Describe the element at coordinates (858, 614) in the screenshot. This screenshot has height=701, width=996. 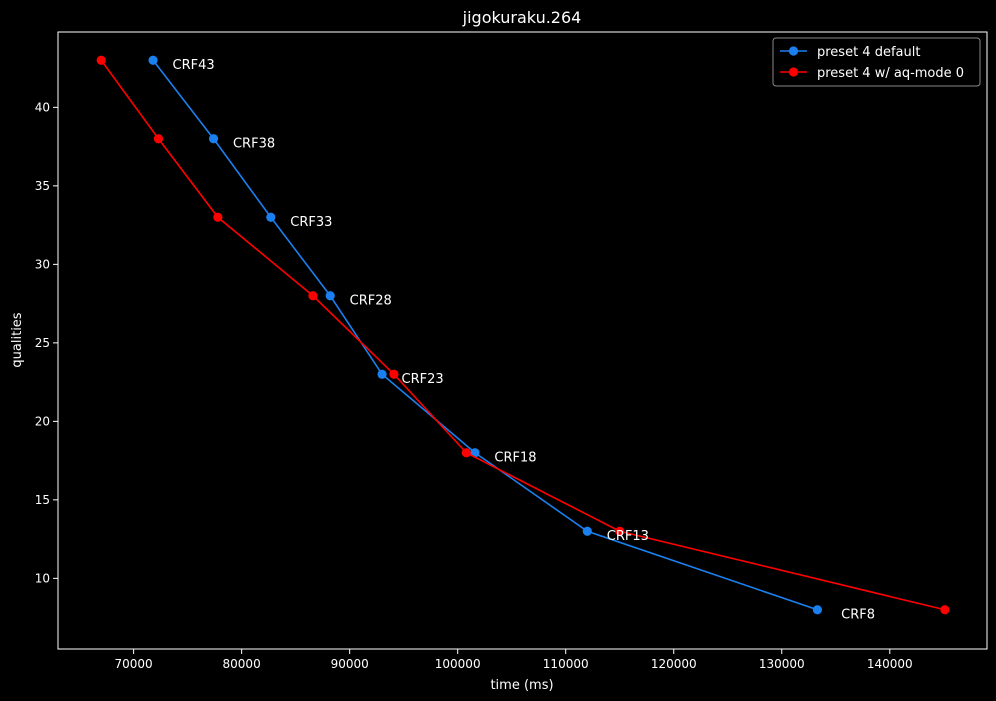
I see `crf-annotation: CRF8` at that location.